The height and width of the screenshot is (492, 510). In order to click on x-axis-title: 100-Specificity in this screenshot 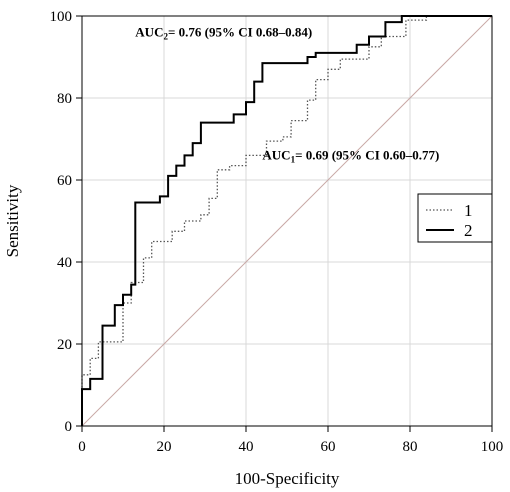, I will do `click(287, 478)`.